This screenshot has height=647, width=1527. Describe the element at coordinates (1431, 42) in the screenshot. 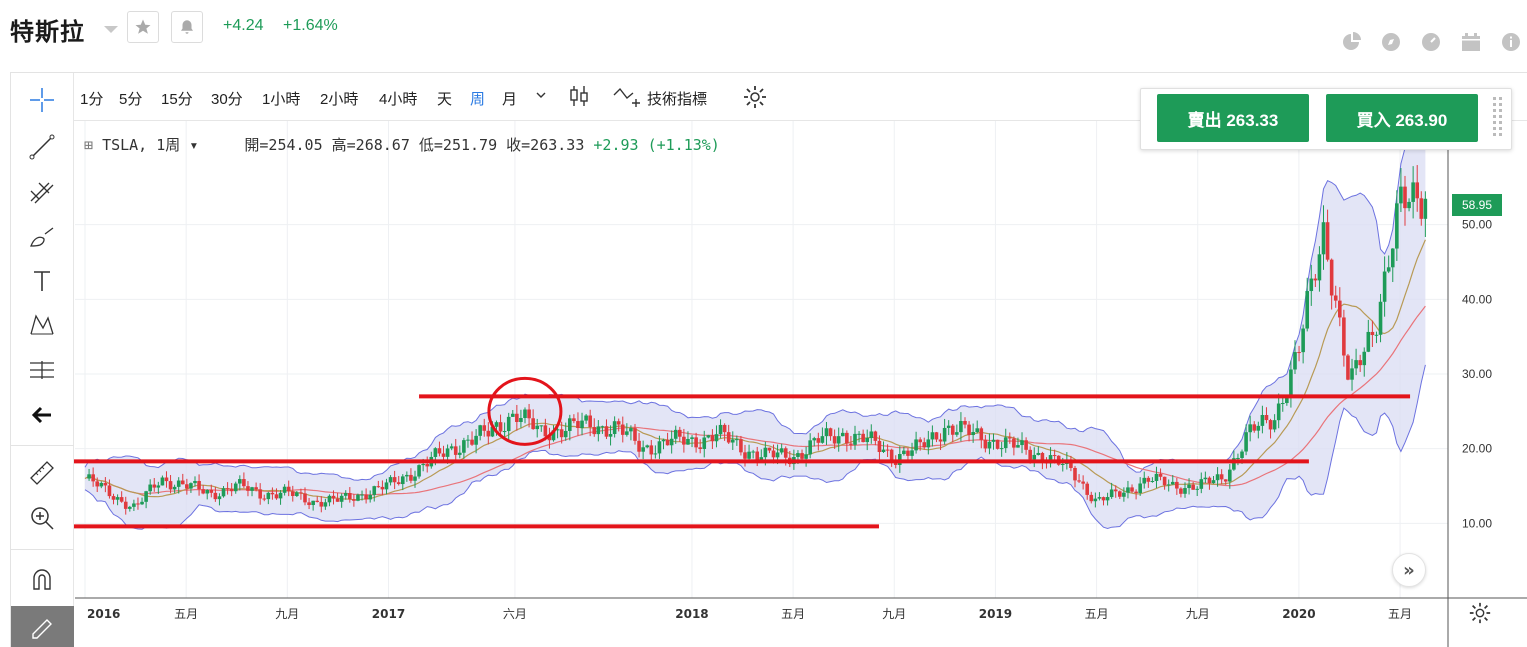

I see `gauge-icon` at that location.